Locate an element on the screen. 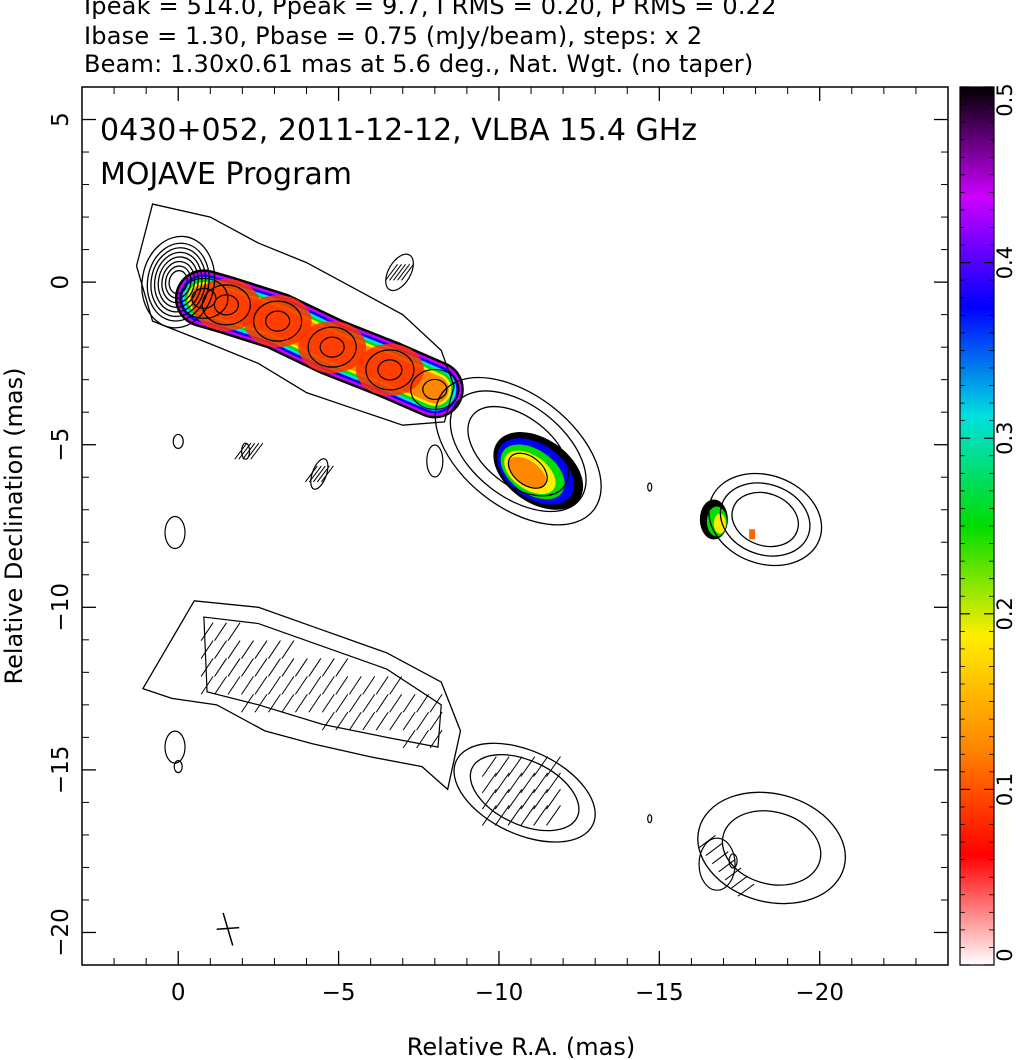  y-tick-label: 0 is located at coordinates (61, 282).